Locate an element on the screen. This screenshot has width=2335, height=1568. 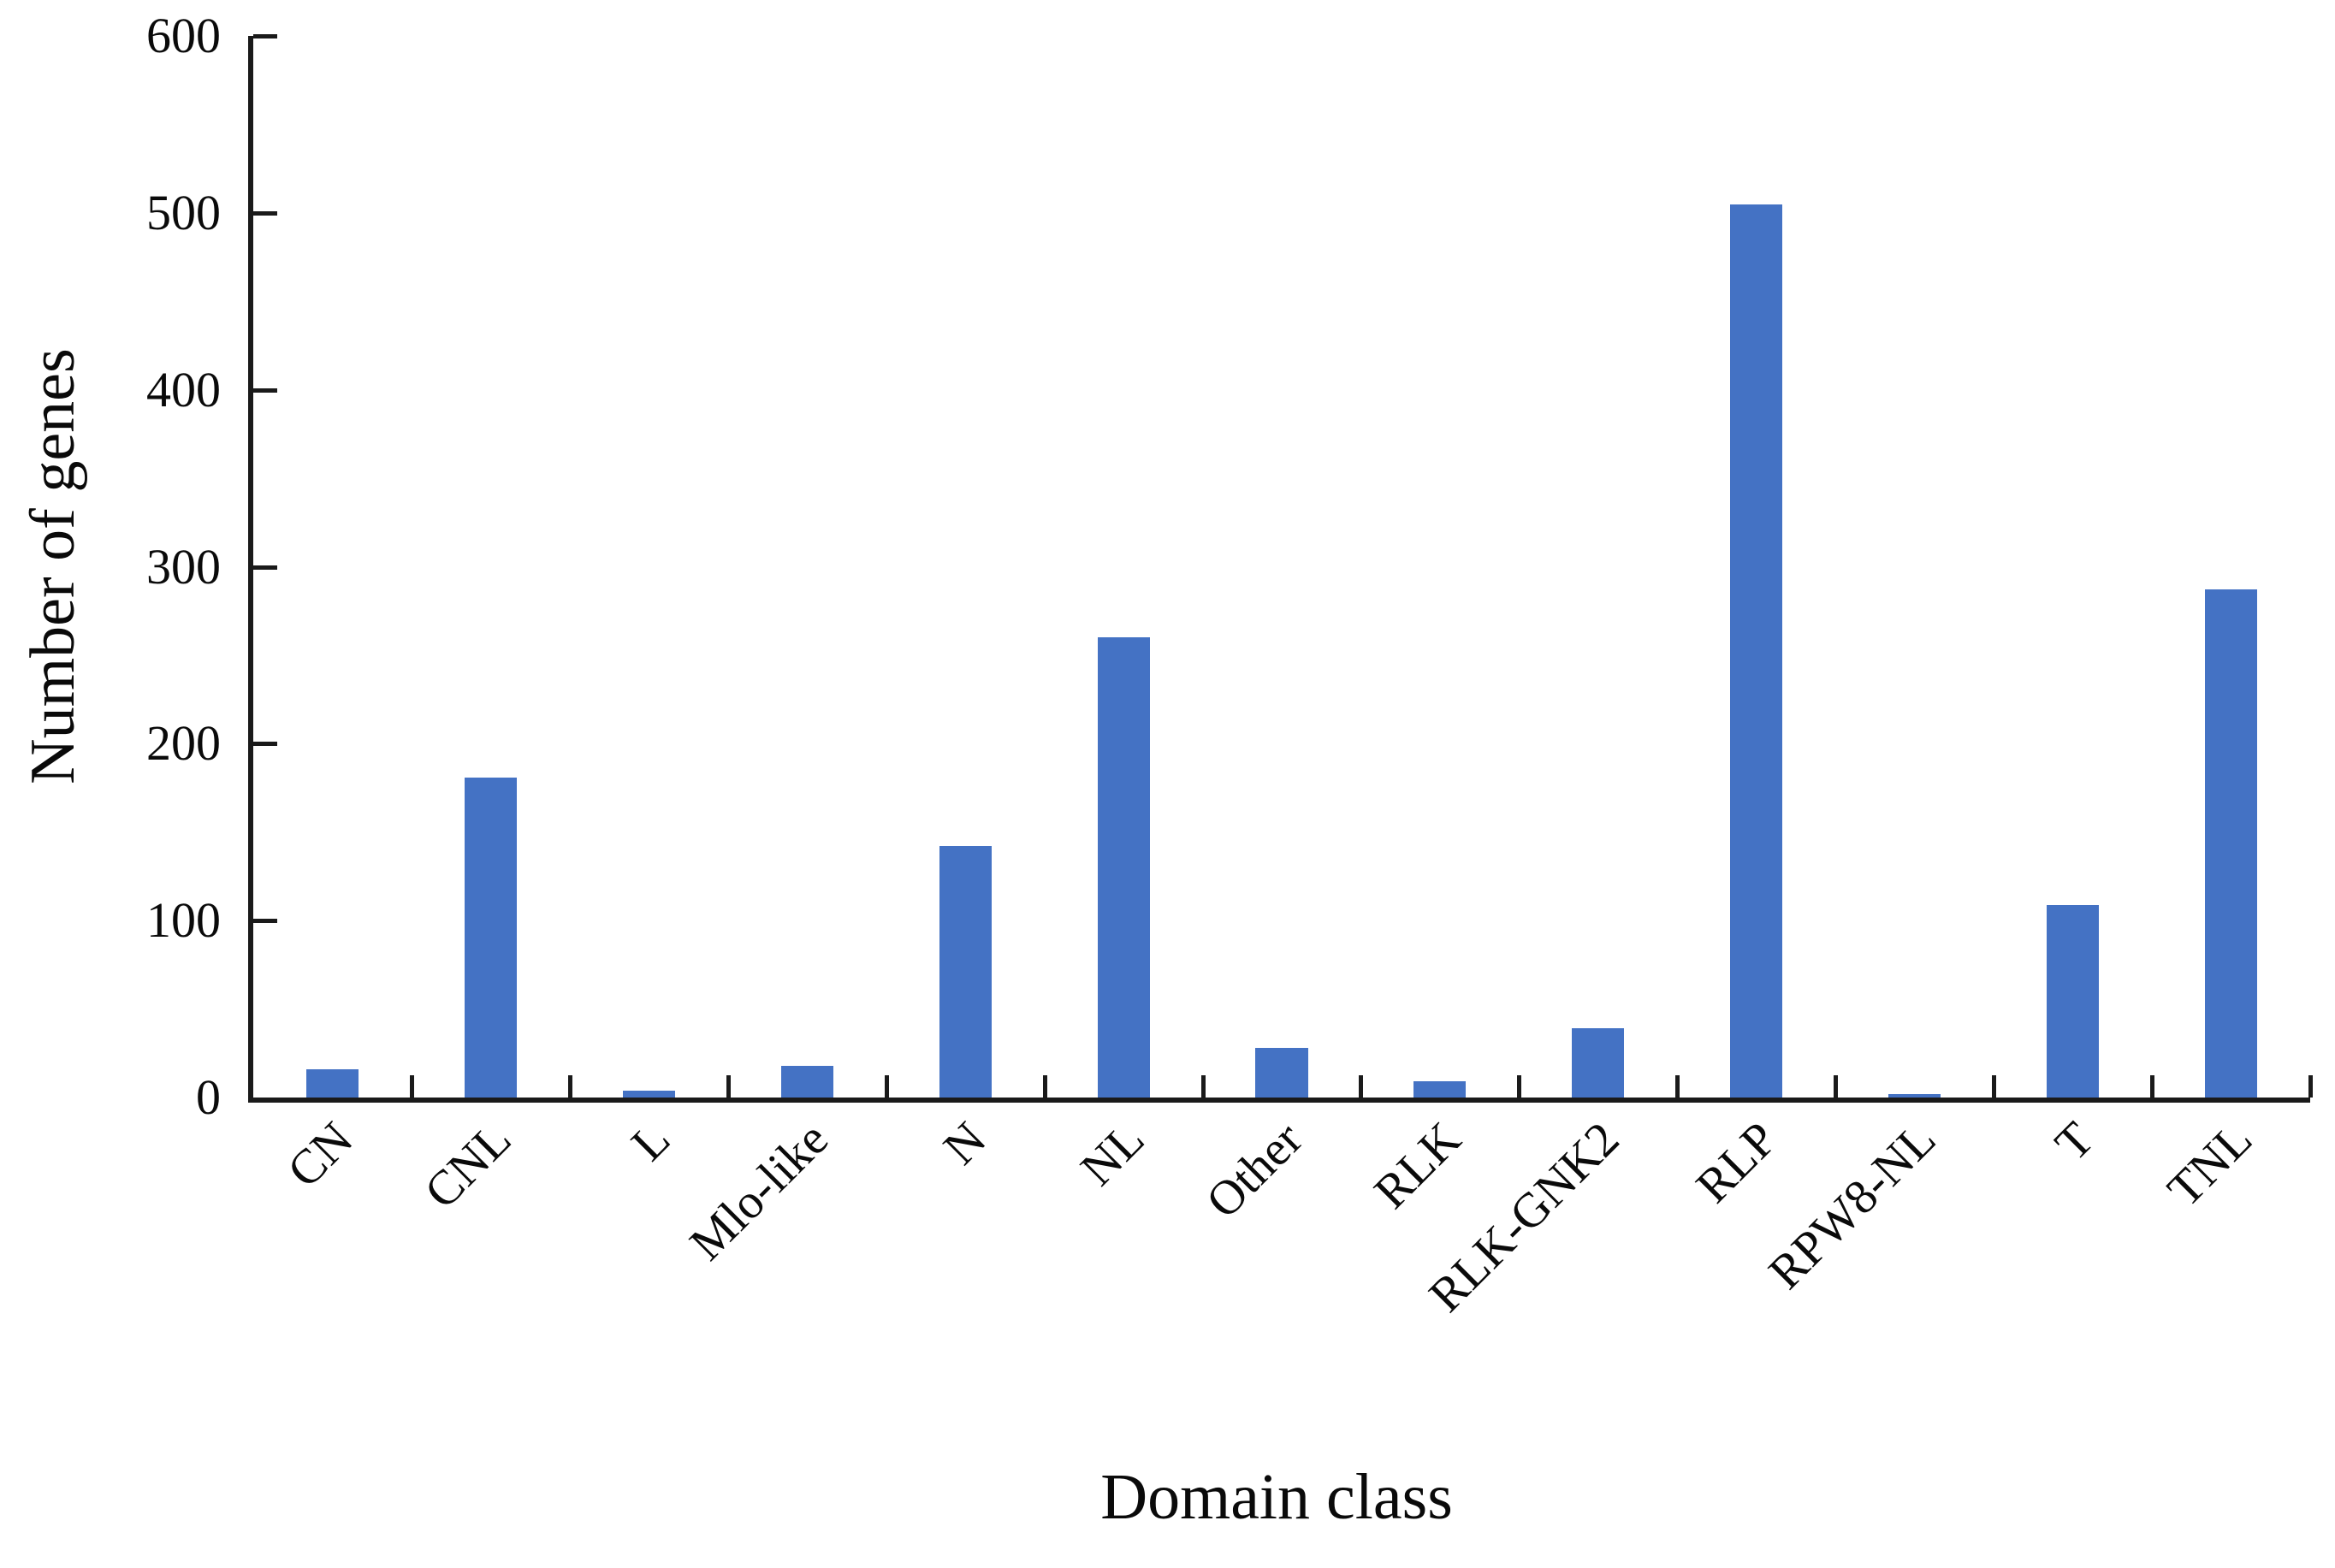
x-tick-label: TNL is located at coordinates (2209, 1164).